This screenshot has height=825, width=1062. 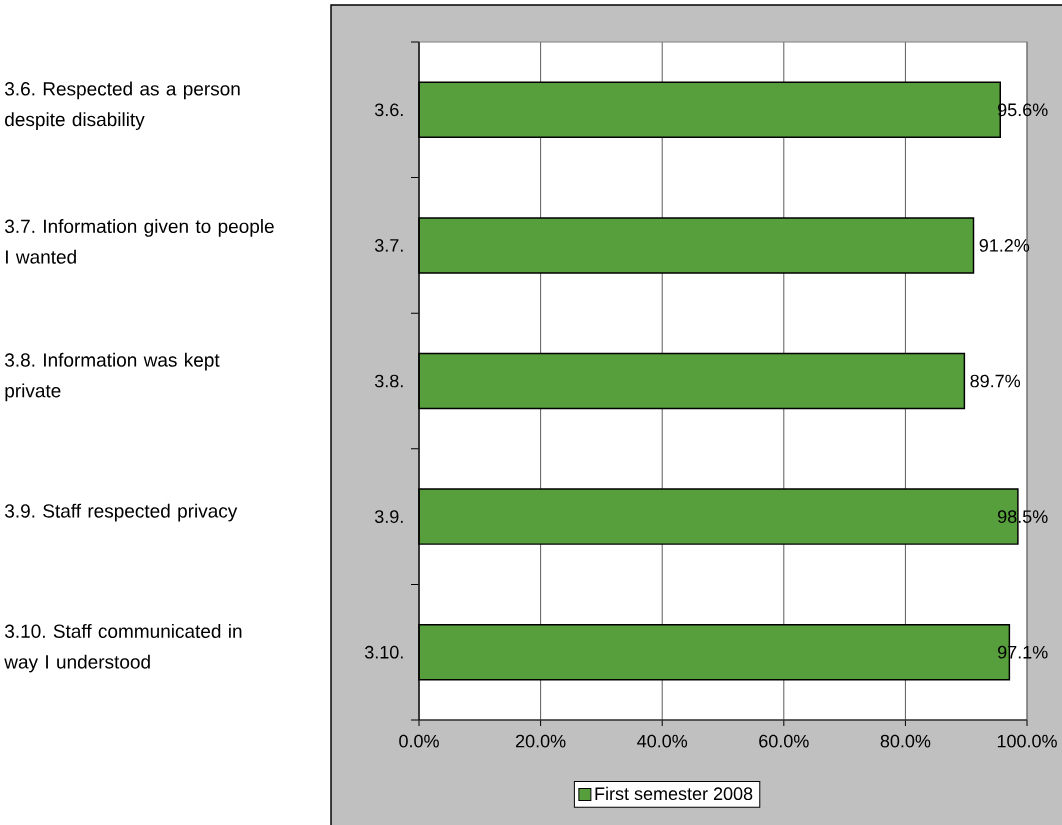 What do you see at coordinates (905, 741) in the screenshot?
I see `x-tick-label: 80.0%` at bounding box center [905, 741].